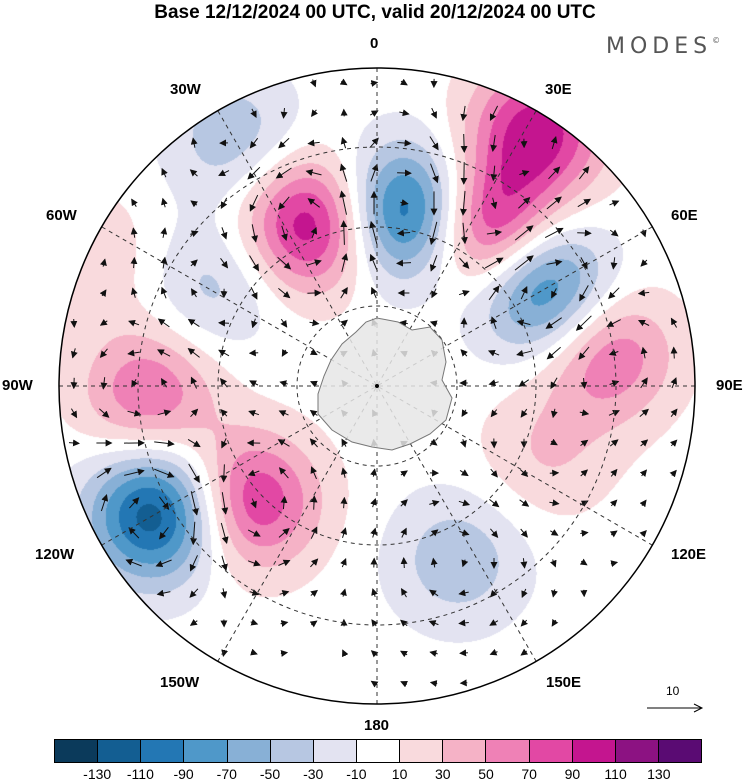 This screenshot has width=750, height=783. Describe the element at coordinates (377, 725) in the screenshot. I see `lon-label-180: 180` at that location.